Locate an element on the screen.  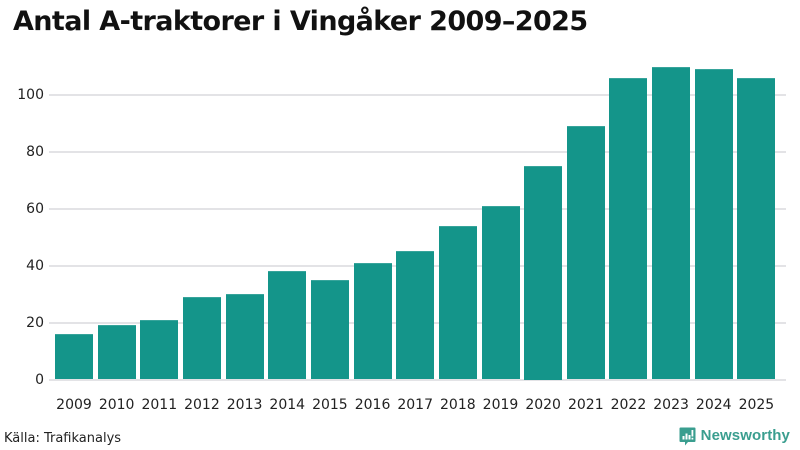
x-axis-tick-label: 2014 is located at coordinates (287, 405).